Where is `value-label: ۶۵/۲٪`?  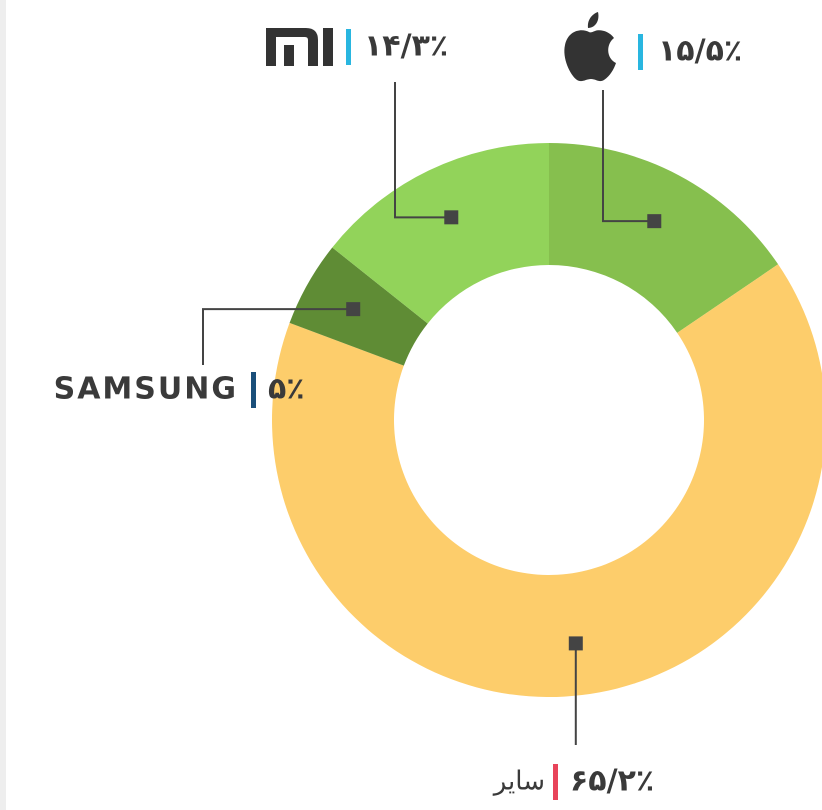 value-label: ۶۵/۲٪ is located at coordinates (612, 781).